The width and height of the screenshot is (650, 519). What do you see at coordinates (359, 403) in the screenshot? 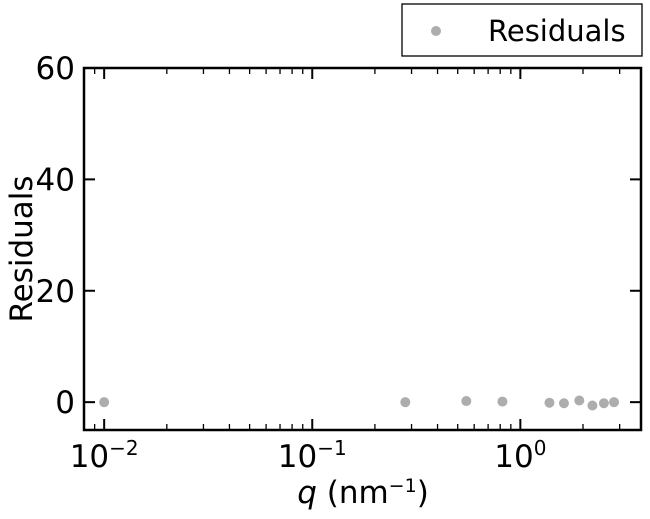
I see `data-points` at bounding box center [359, 403].